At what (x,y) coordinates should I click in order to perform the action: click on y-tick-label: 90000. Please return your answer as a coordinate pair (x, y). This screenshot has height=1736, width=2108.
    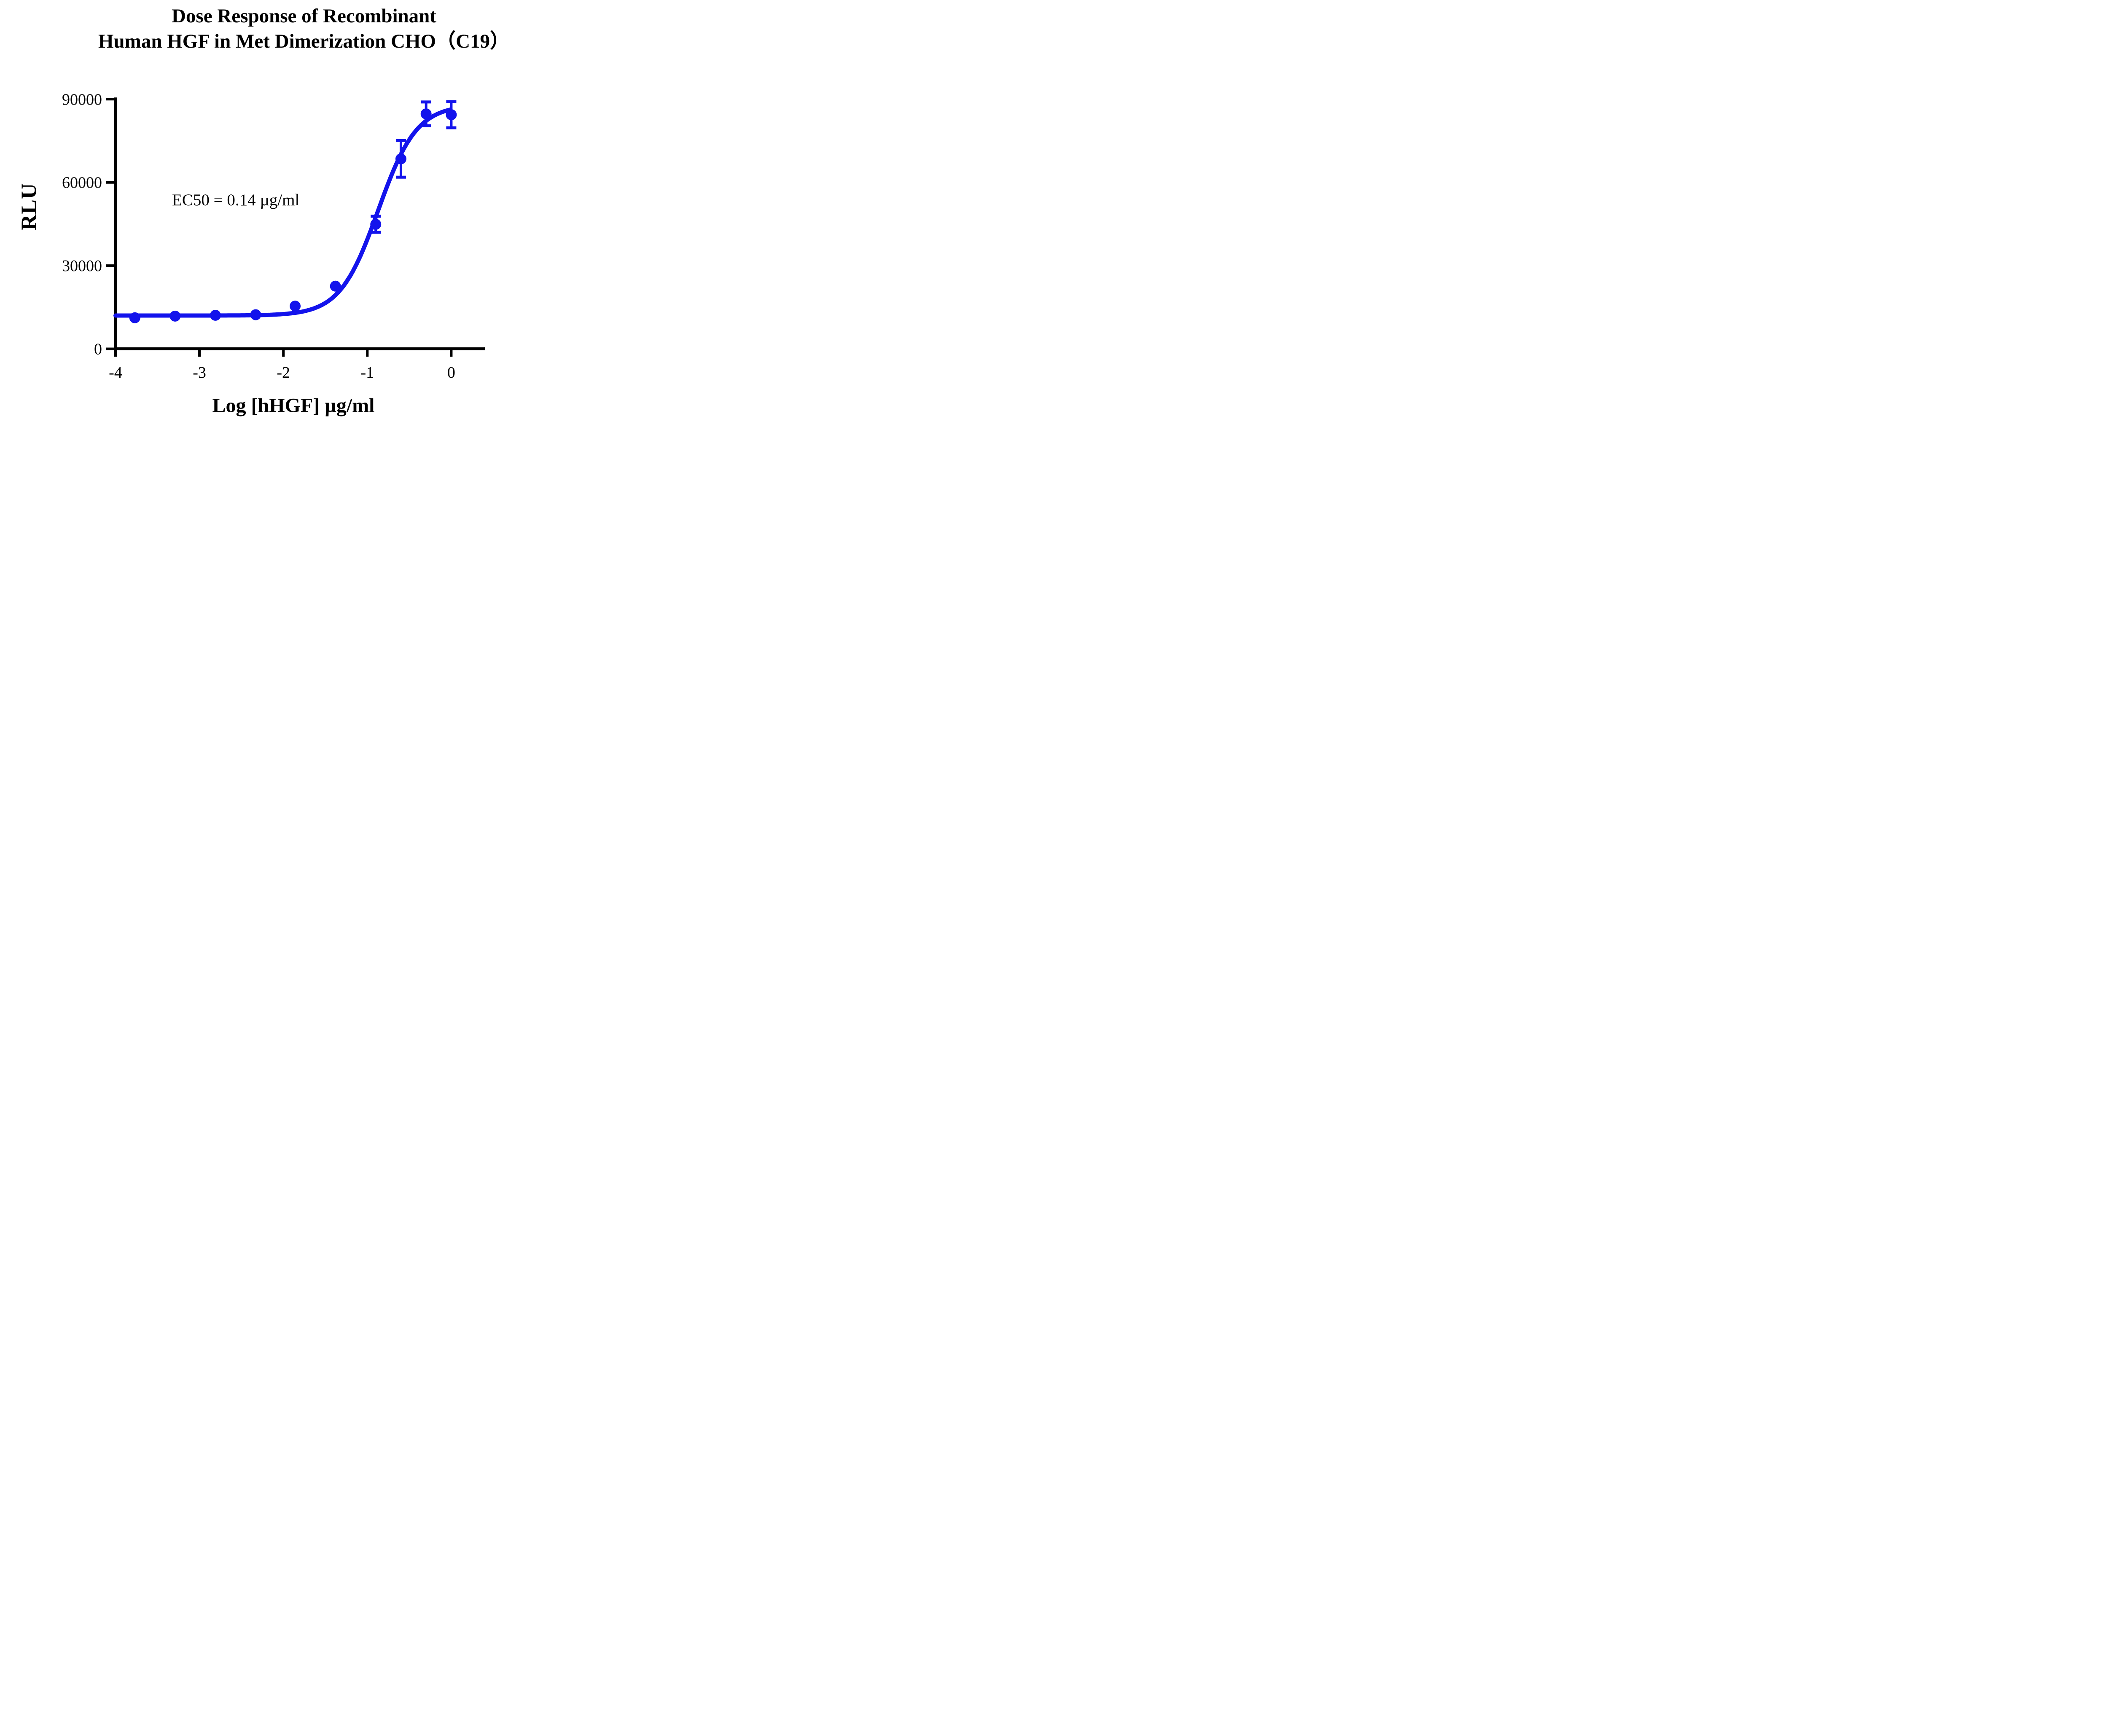
    Looking at the image, I should click on (82, 99).